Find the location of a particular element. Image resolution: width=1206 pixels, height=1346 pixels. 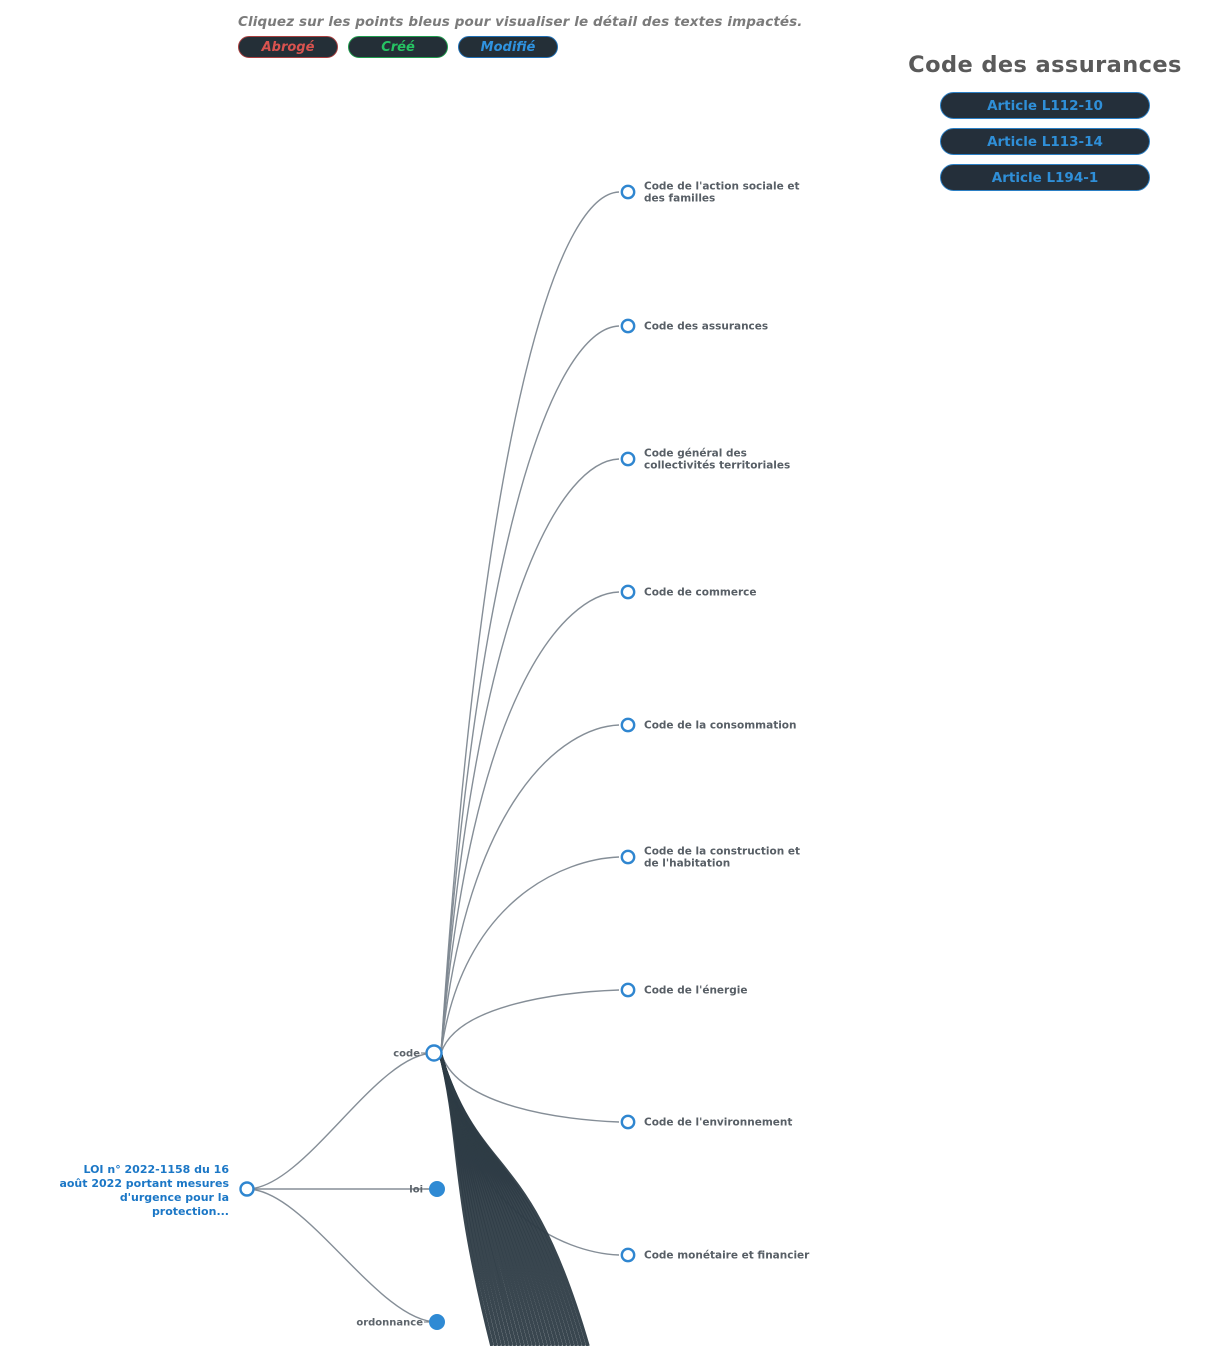

graph-node-code-6-label: Code de l'énergie is located at coordinates (695, 991).